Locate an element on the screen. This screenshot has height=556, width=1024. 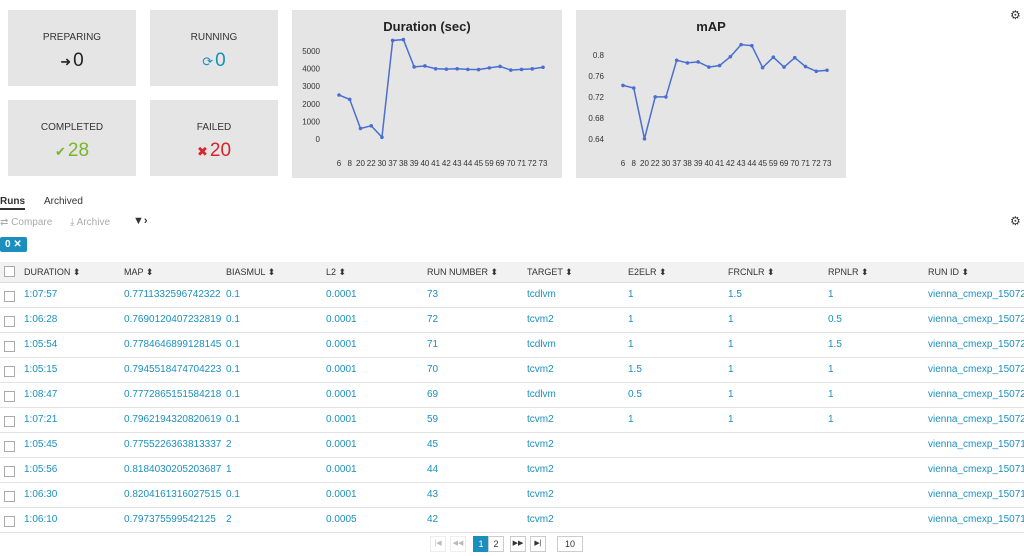
status-count: ⟳ 0 is located at coordinates (214, 61).